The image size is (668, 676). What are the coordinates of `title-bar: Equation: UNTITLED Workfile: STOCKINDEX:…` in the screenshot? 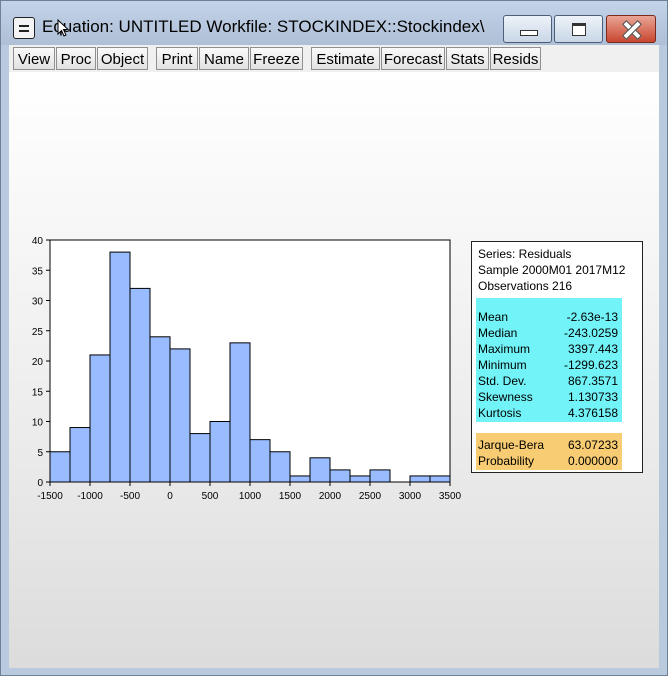 It's located at (334, 23).